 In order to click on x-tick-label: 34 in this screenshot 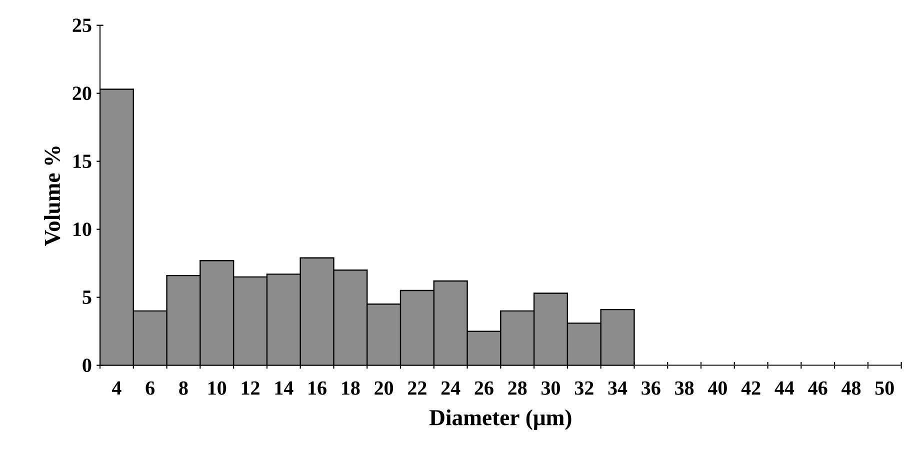, I will do `click(618, 388)`.